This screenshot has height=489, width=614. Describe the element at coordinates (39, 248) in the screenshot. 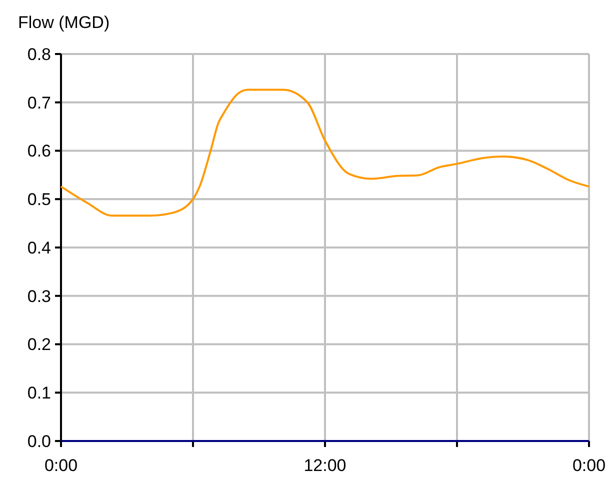

I see `y-tick-label: 0.4` at that location.